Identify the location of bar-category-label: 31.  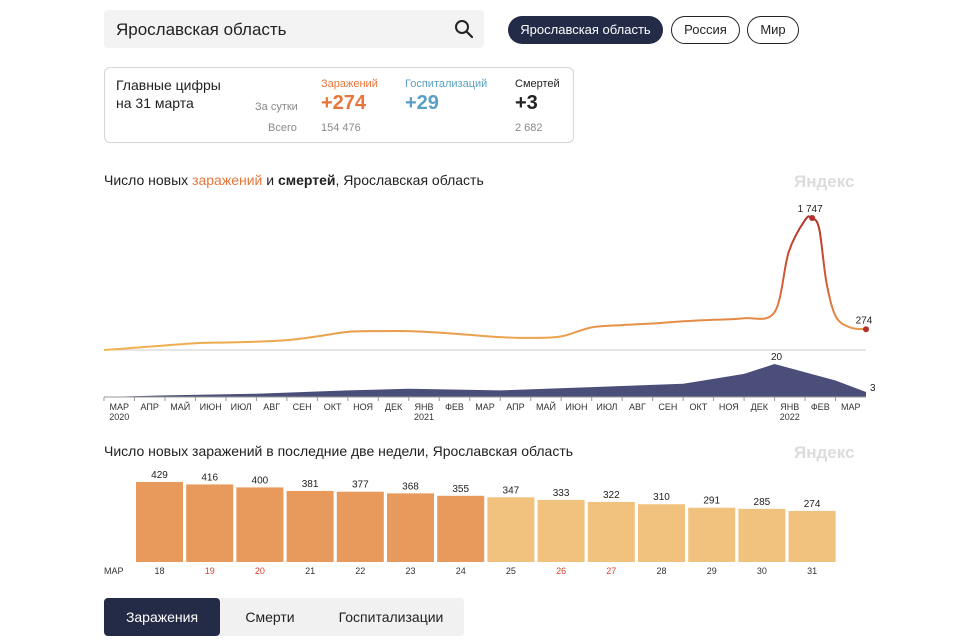
(812, 571).